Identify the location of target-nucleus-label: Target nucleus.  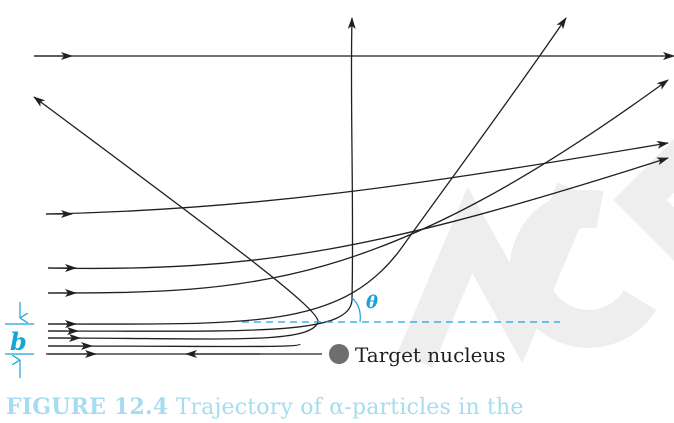
(430, 355).